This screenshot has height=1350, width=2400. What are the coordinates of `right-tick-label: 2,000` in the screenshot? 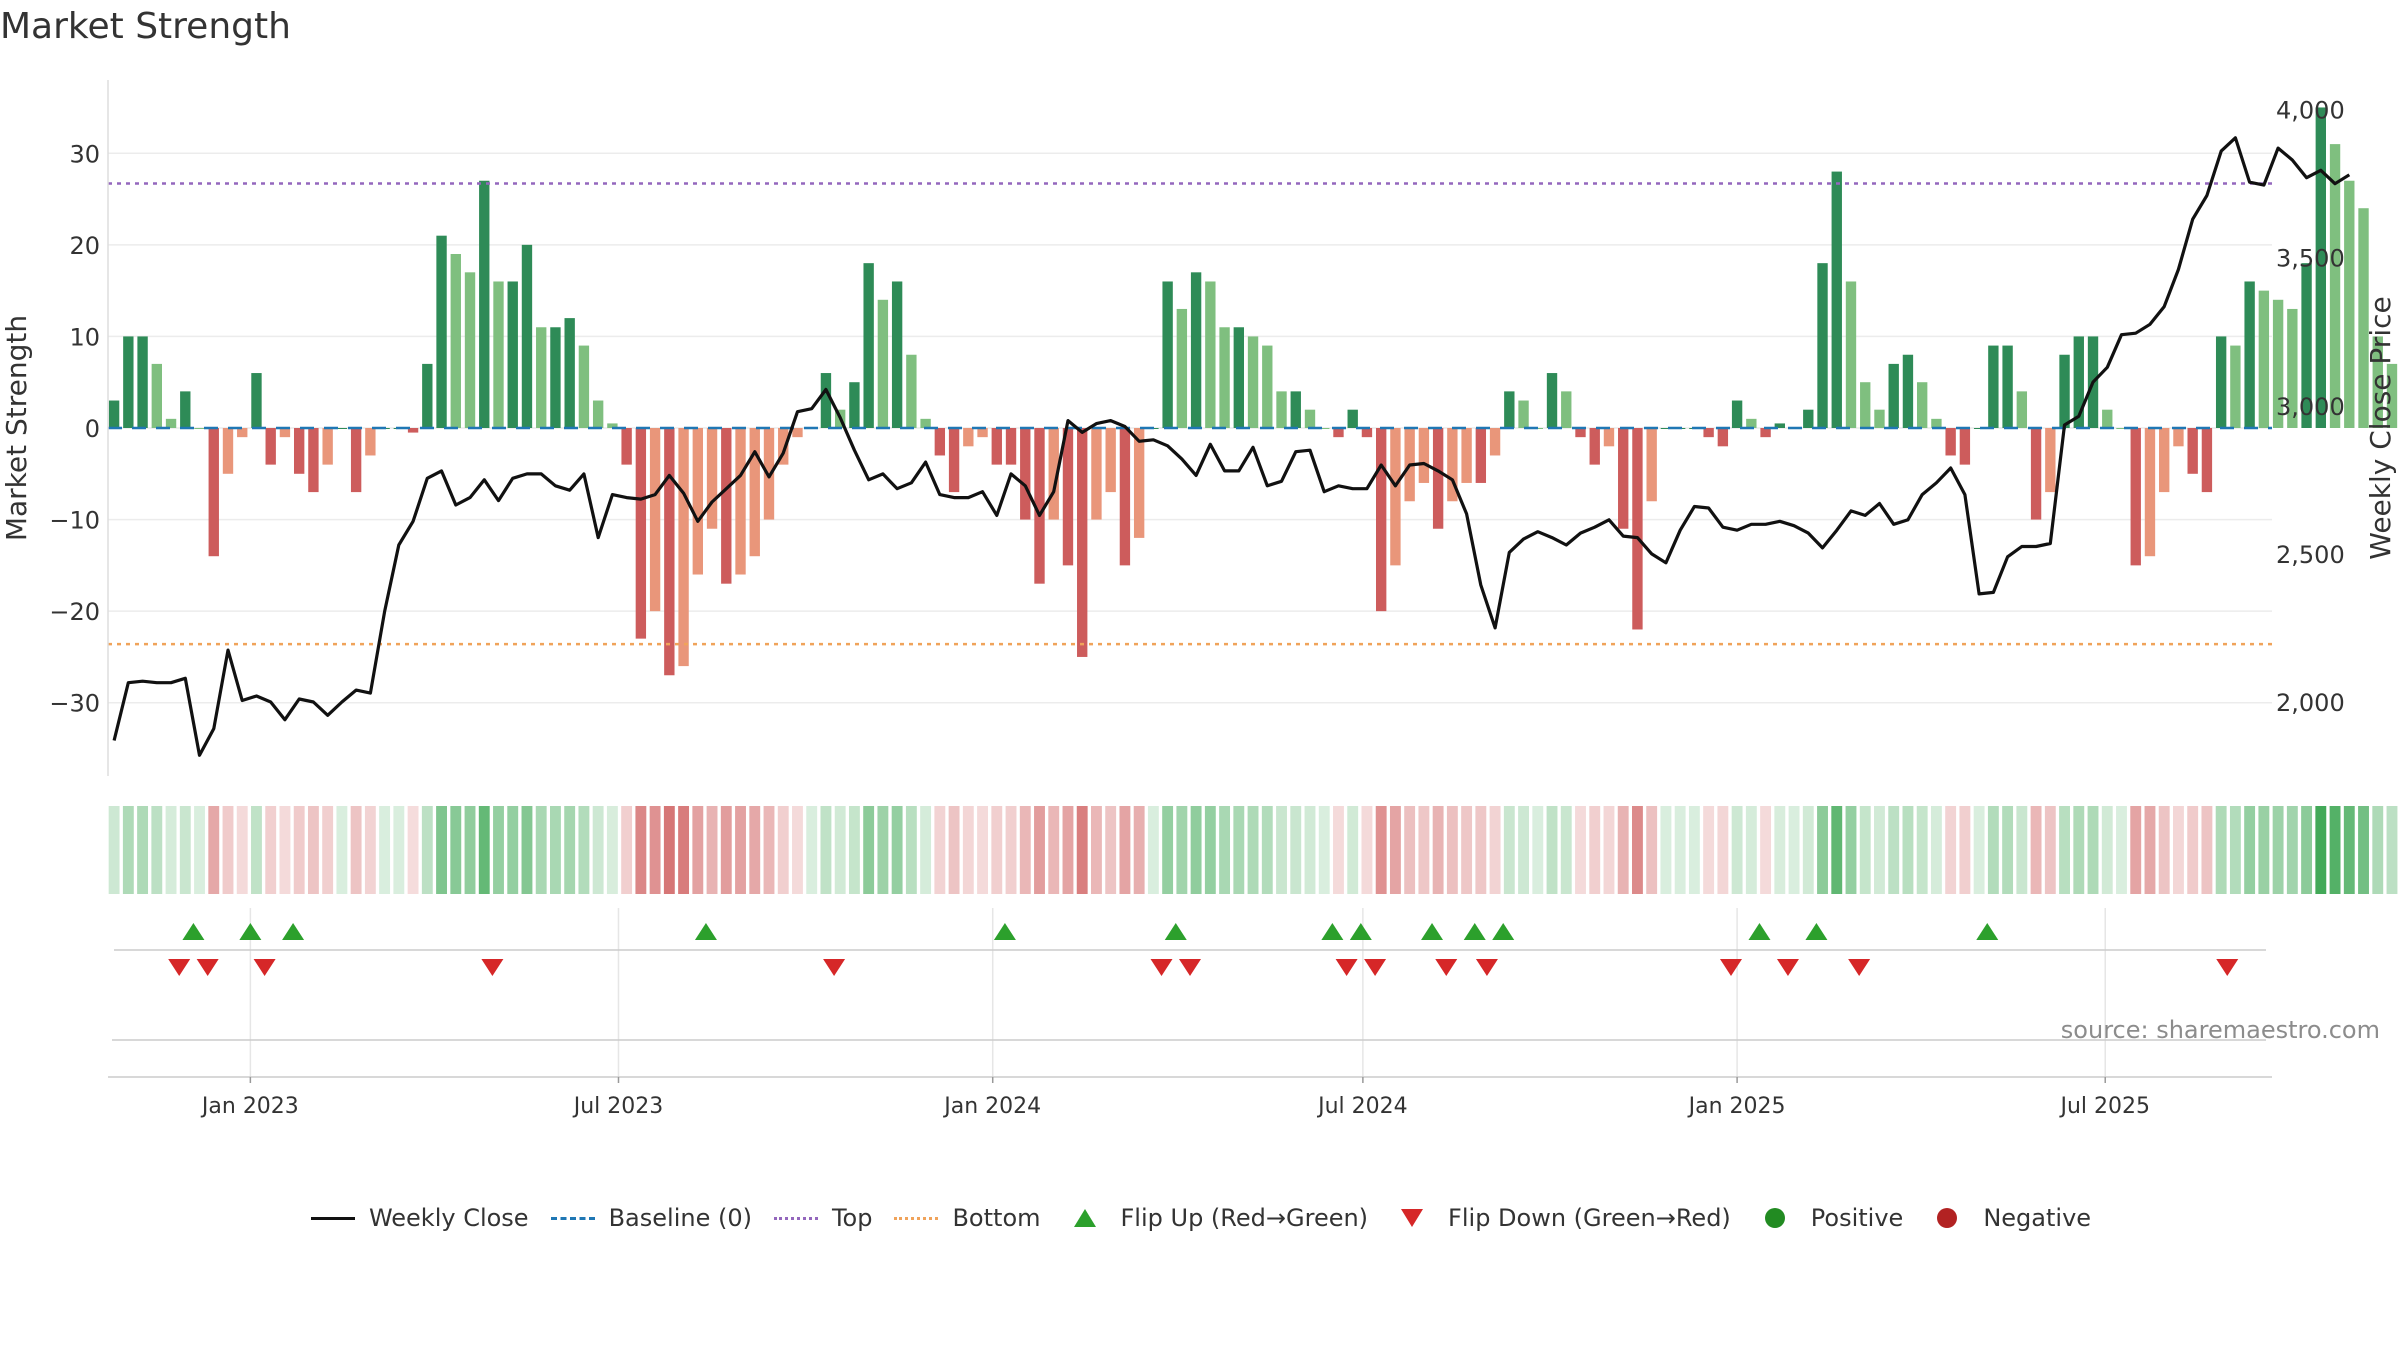 It's located at (2310, 703).